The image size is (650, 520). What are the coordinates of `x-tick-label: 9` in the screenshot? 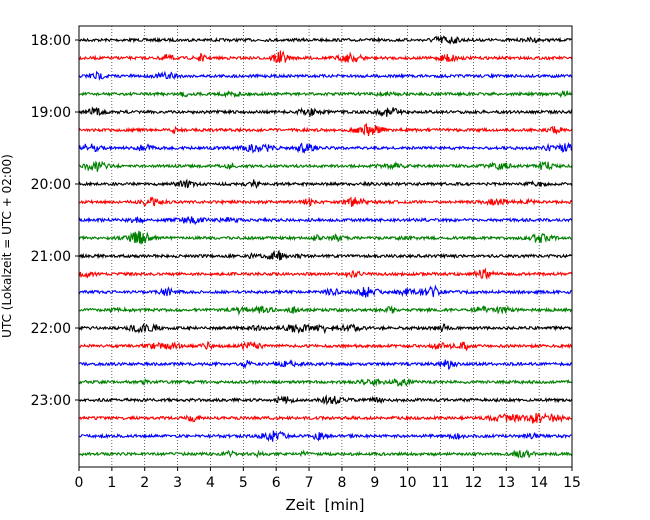 It's located at (374, 483).